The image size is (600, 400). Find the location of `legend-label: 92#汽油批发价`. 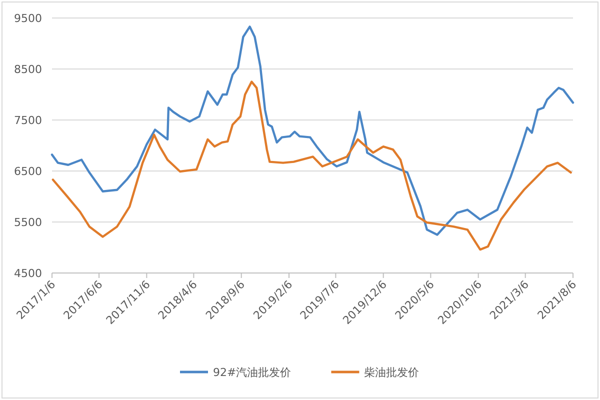

legend-label: 92#汽油批发价 is located at coordinates (252, 372).